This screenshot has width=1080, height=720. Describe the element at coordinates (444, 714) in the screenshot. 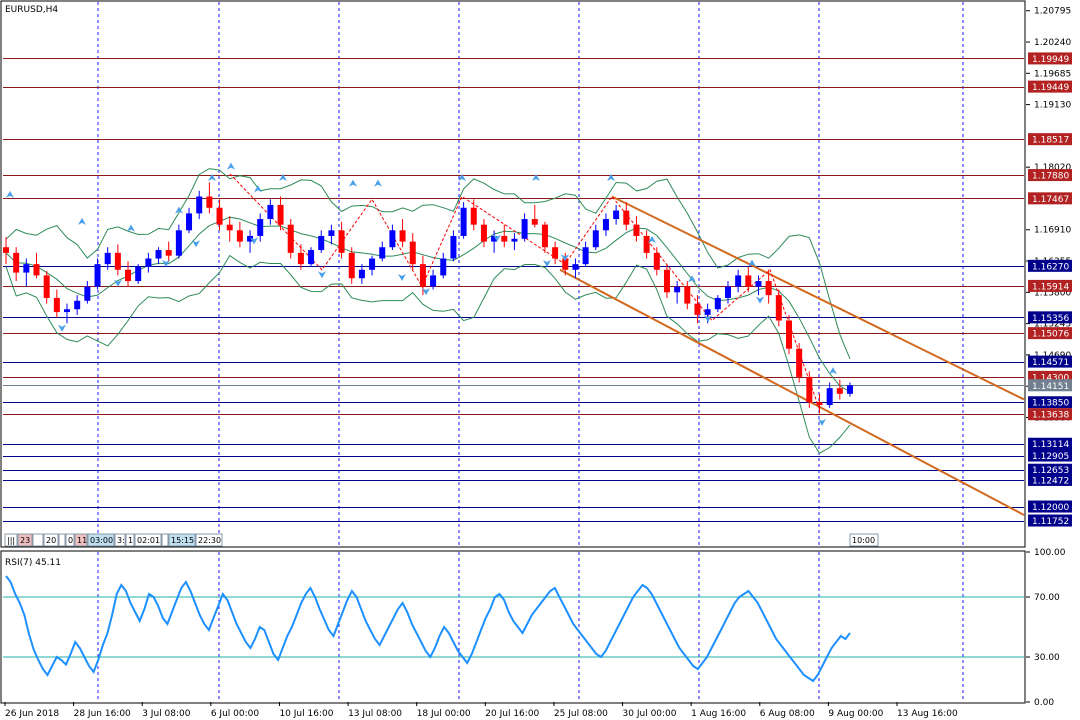

I see `time-tick-label: 18 Jul 00:00` at that location.